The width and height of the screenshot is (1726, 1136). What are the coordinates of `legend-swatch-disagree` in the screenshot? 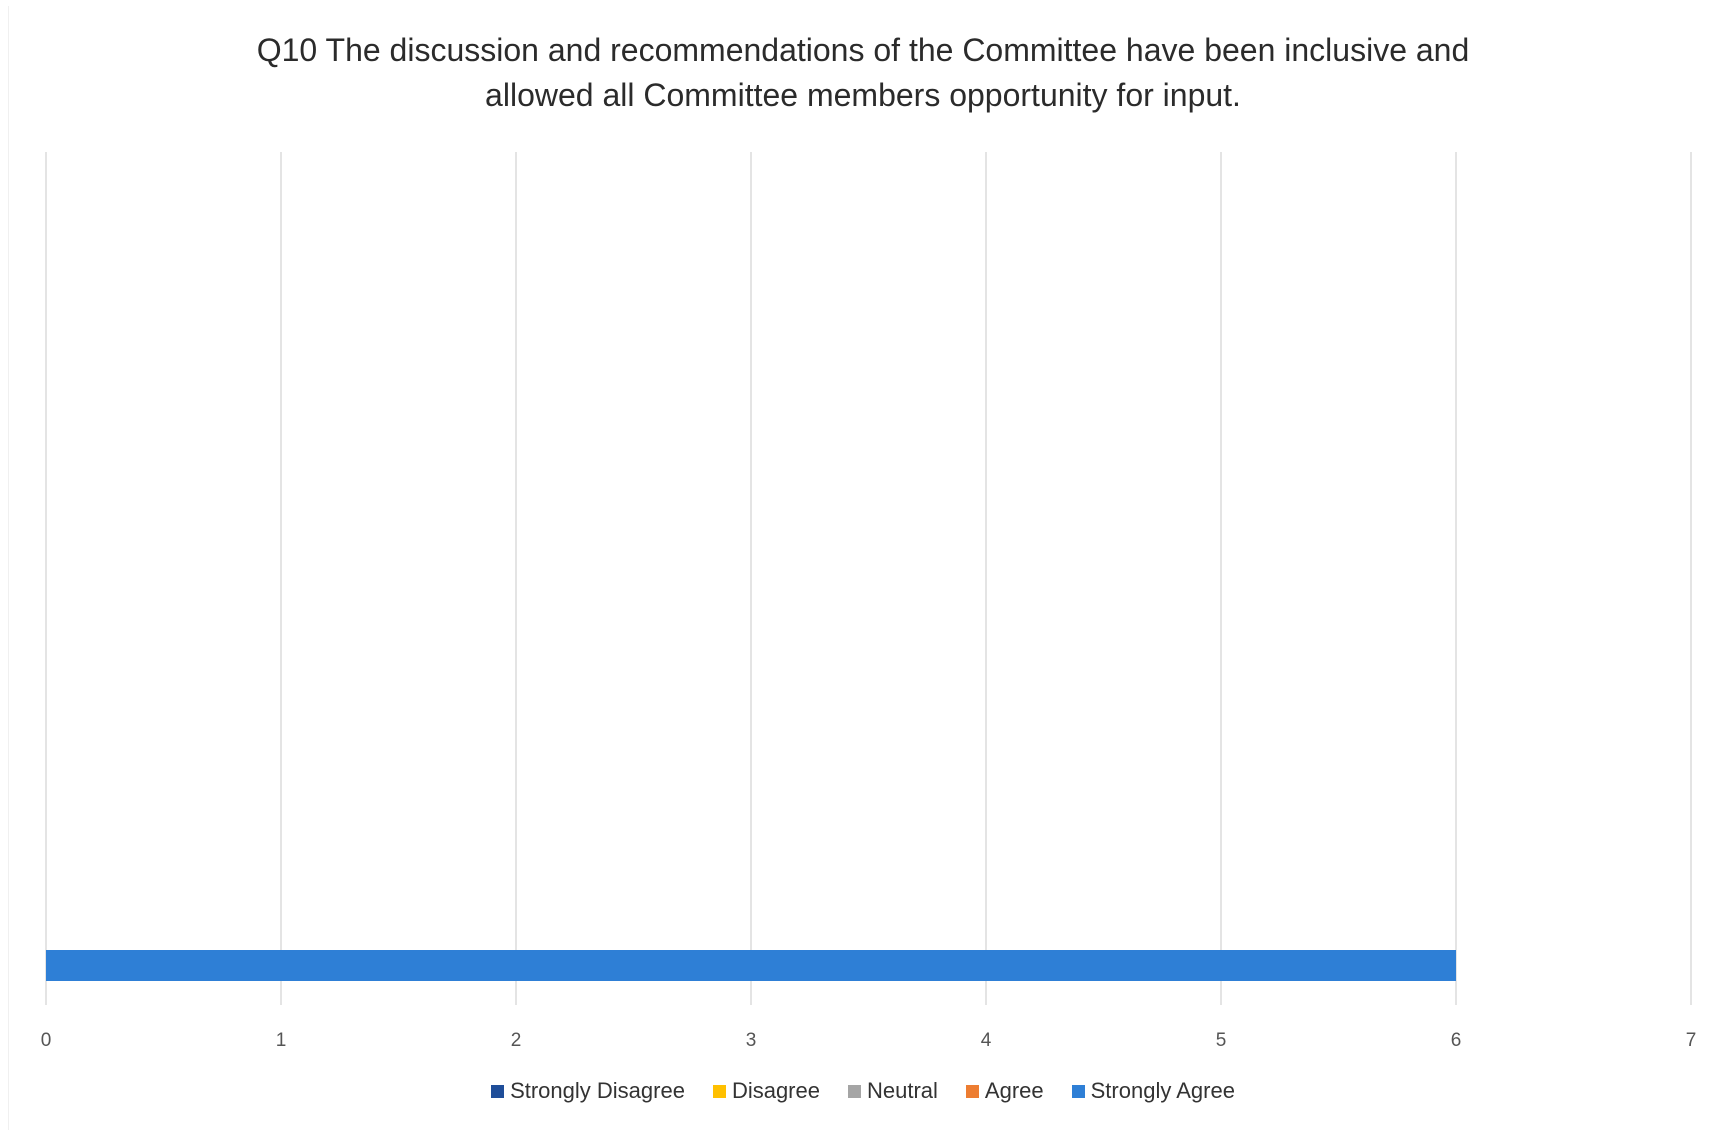 It's located at (719, 1091).